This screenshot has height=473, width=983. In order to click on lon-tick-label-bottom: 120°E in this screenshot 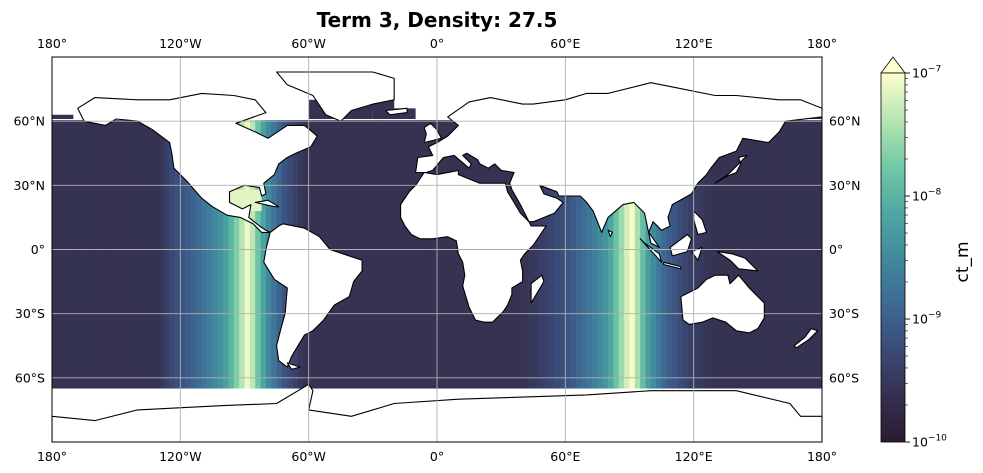, I will do `click(694, 456)`.